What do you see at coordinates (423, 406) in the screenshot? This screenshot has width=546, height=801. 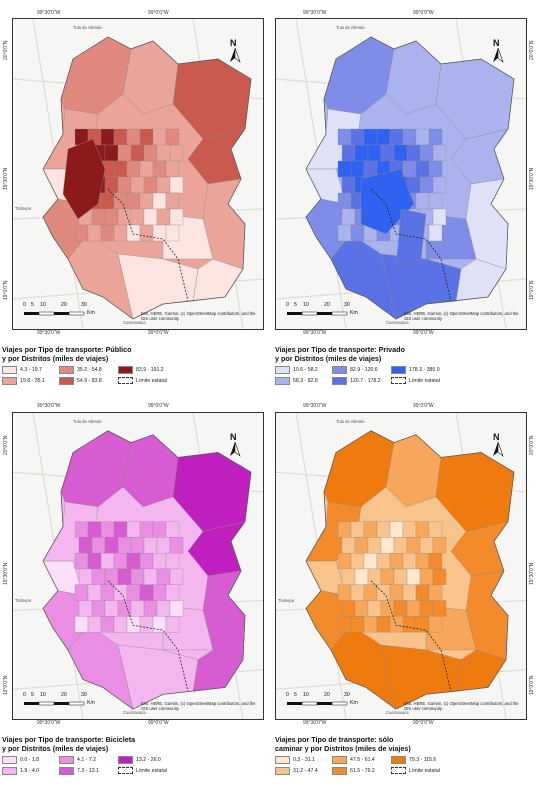 I see `coord-top-right: 99°0'0"W` at bounding box center [423, 406].